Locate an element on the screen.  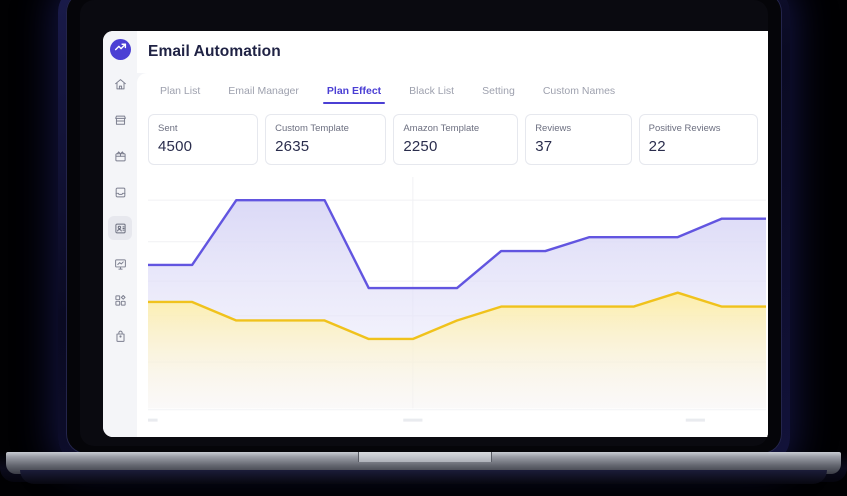
stat-card-amazon-template: Amazon Template 2250 is located at coordinates (456, 139).